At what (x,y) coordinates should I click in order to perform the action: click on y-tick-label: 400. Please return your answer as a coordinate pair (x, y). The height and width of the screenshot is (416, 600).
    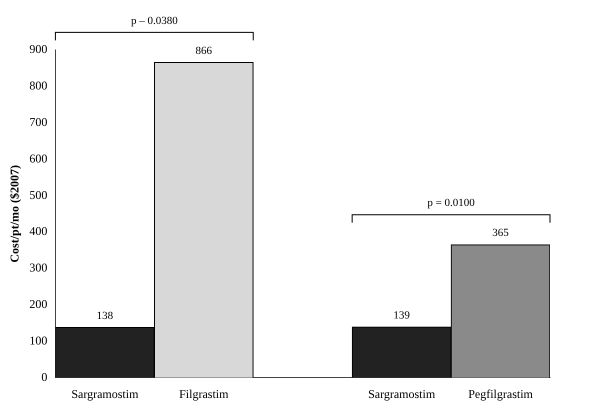
    Looking at the image, I should click on (38, 231).